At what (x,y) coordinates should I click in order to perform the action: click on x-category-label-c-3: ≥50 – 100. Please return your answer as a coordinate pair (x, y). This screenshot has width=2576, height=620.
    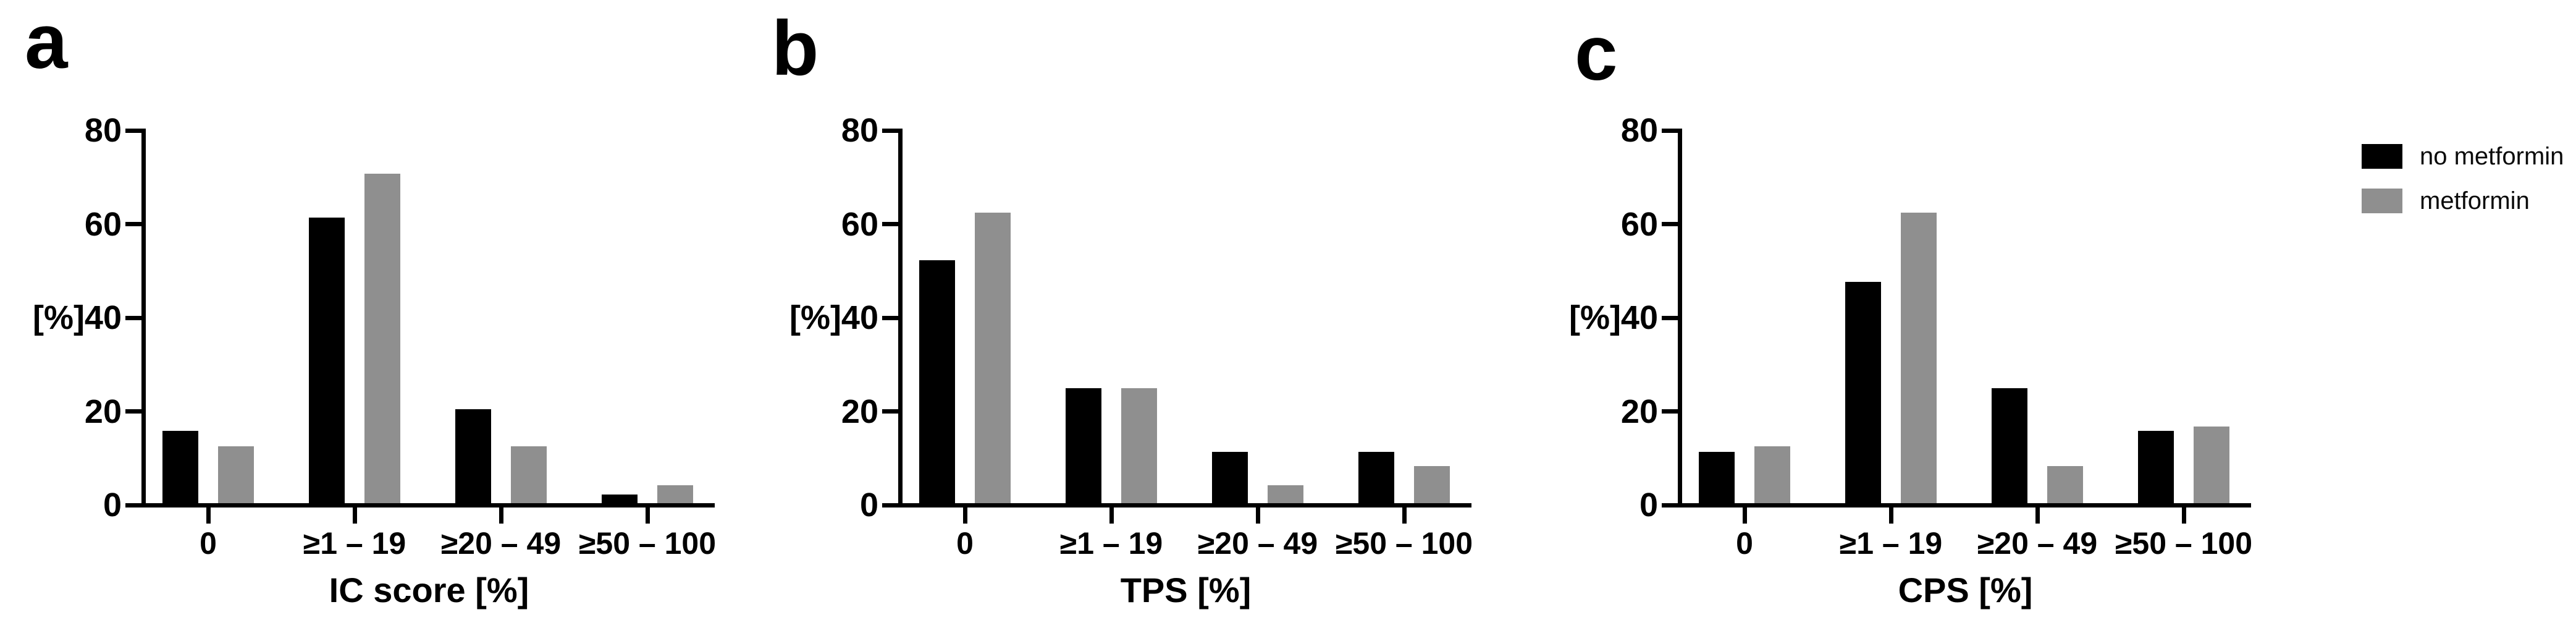
    Looking at the image, I should click on (2184, 543).